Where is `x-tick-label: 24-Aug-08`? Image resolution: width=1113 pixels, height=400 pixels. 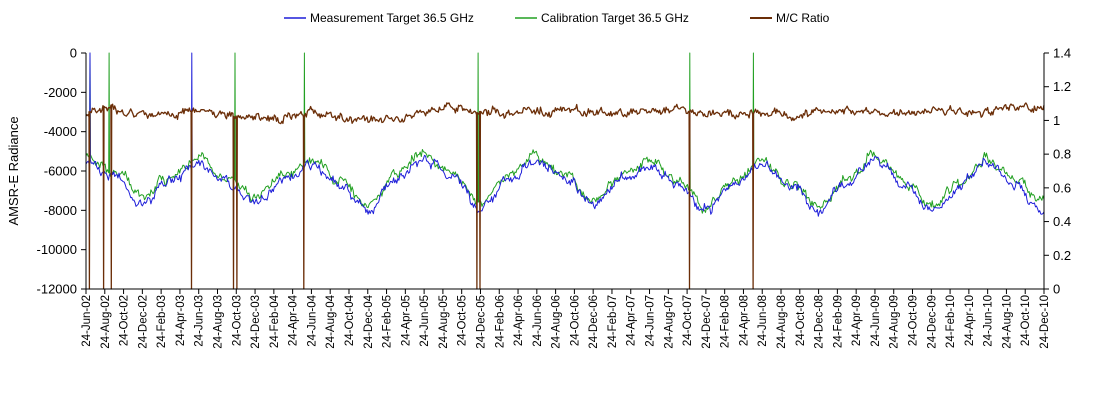
x-tick-label: 24-Aug-08 is located at coordinates (782, 322).